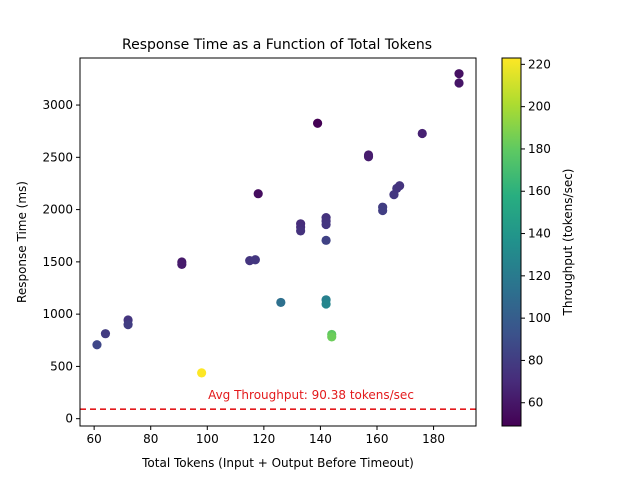 This screenshot has width=640, height=484. Describe the element at coordinates (94, 439) in the screenshot. I see `x-tick-label: 60` at that location.